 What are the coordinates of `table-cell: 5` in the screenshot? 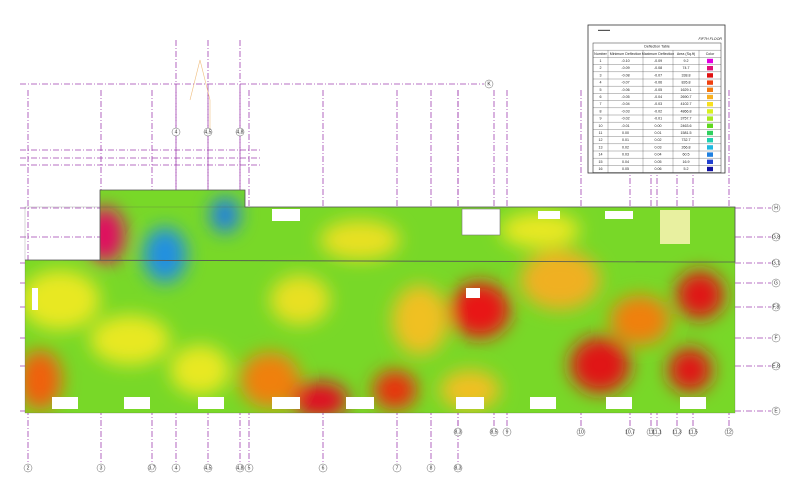 It's located at (601, 90).